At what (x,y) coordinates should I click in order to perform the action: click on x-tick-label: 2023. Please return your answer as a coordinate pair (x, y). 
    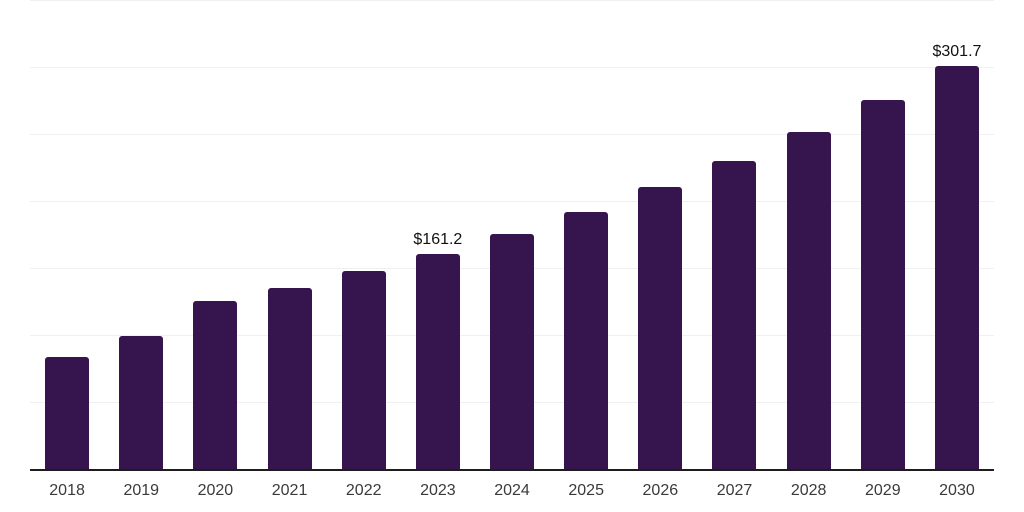
    Looking at the image, I should click on (438, 490).